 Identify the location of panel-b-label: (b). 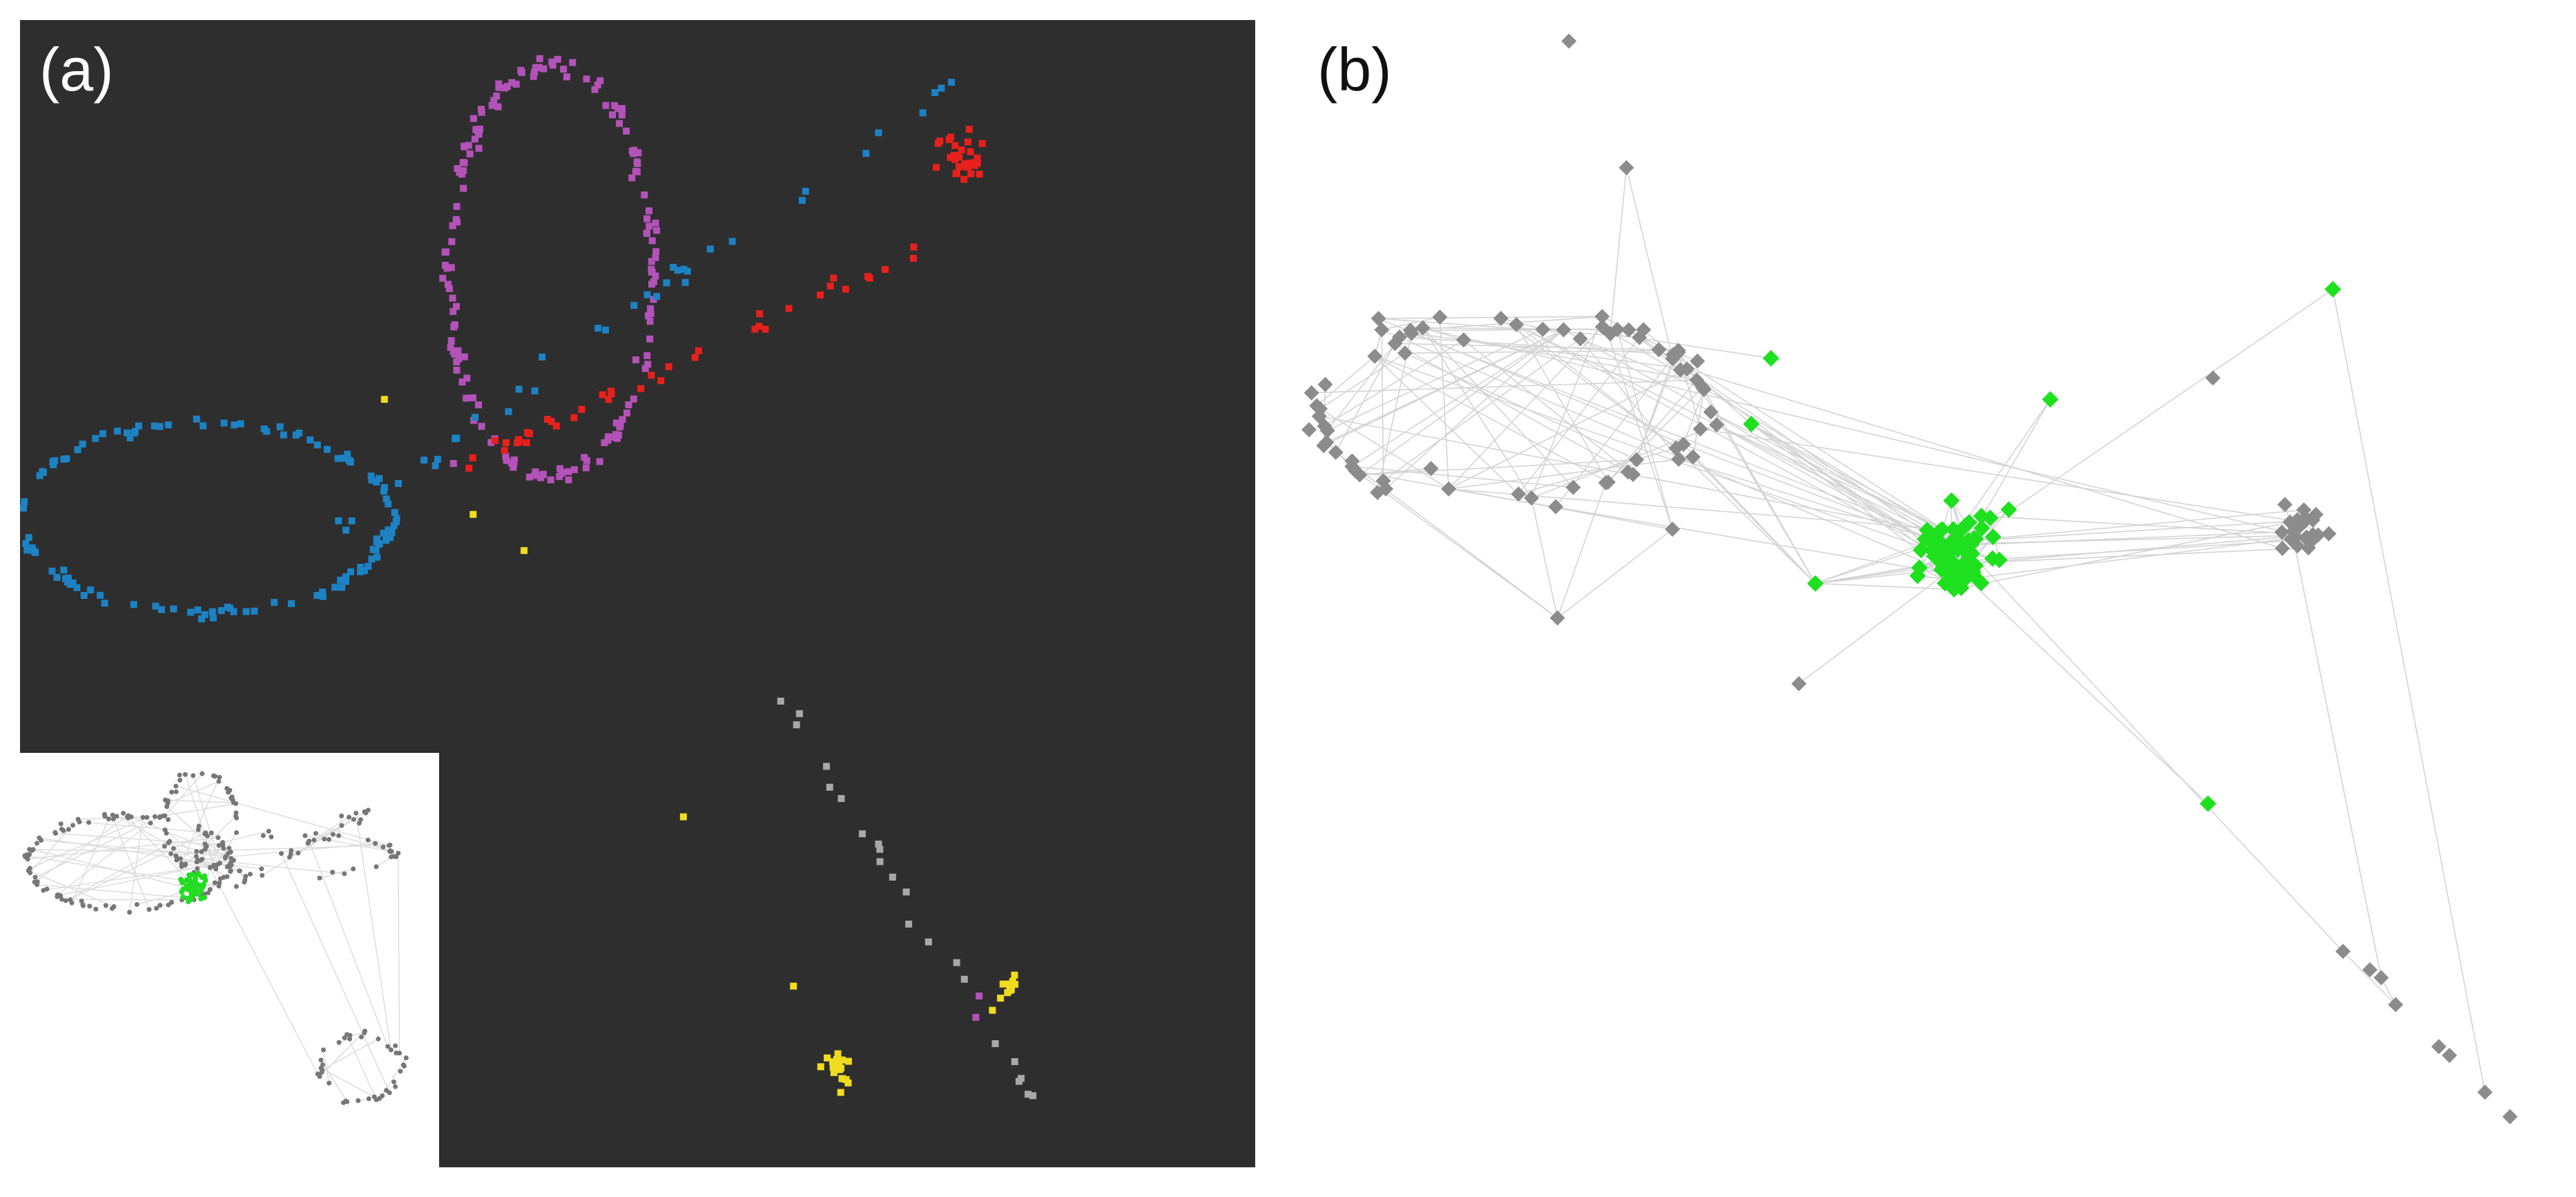
(1354, 69).